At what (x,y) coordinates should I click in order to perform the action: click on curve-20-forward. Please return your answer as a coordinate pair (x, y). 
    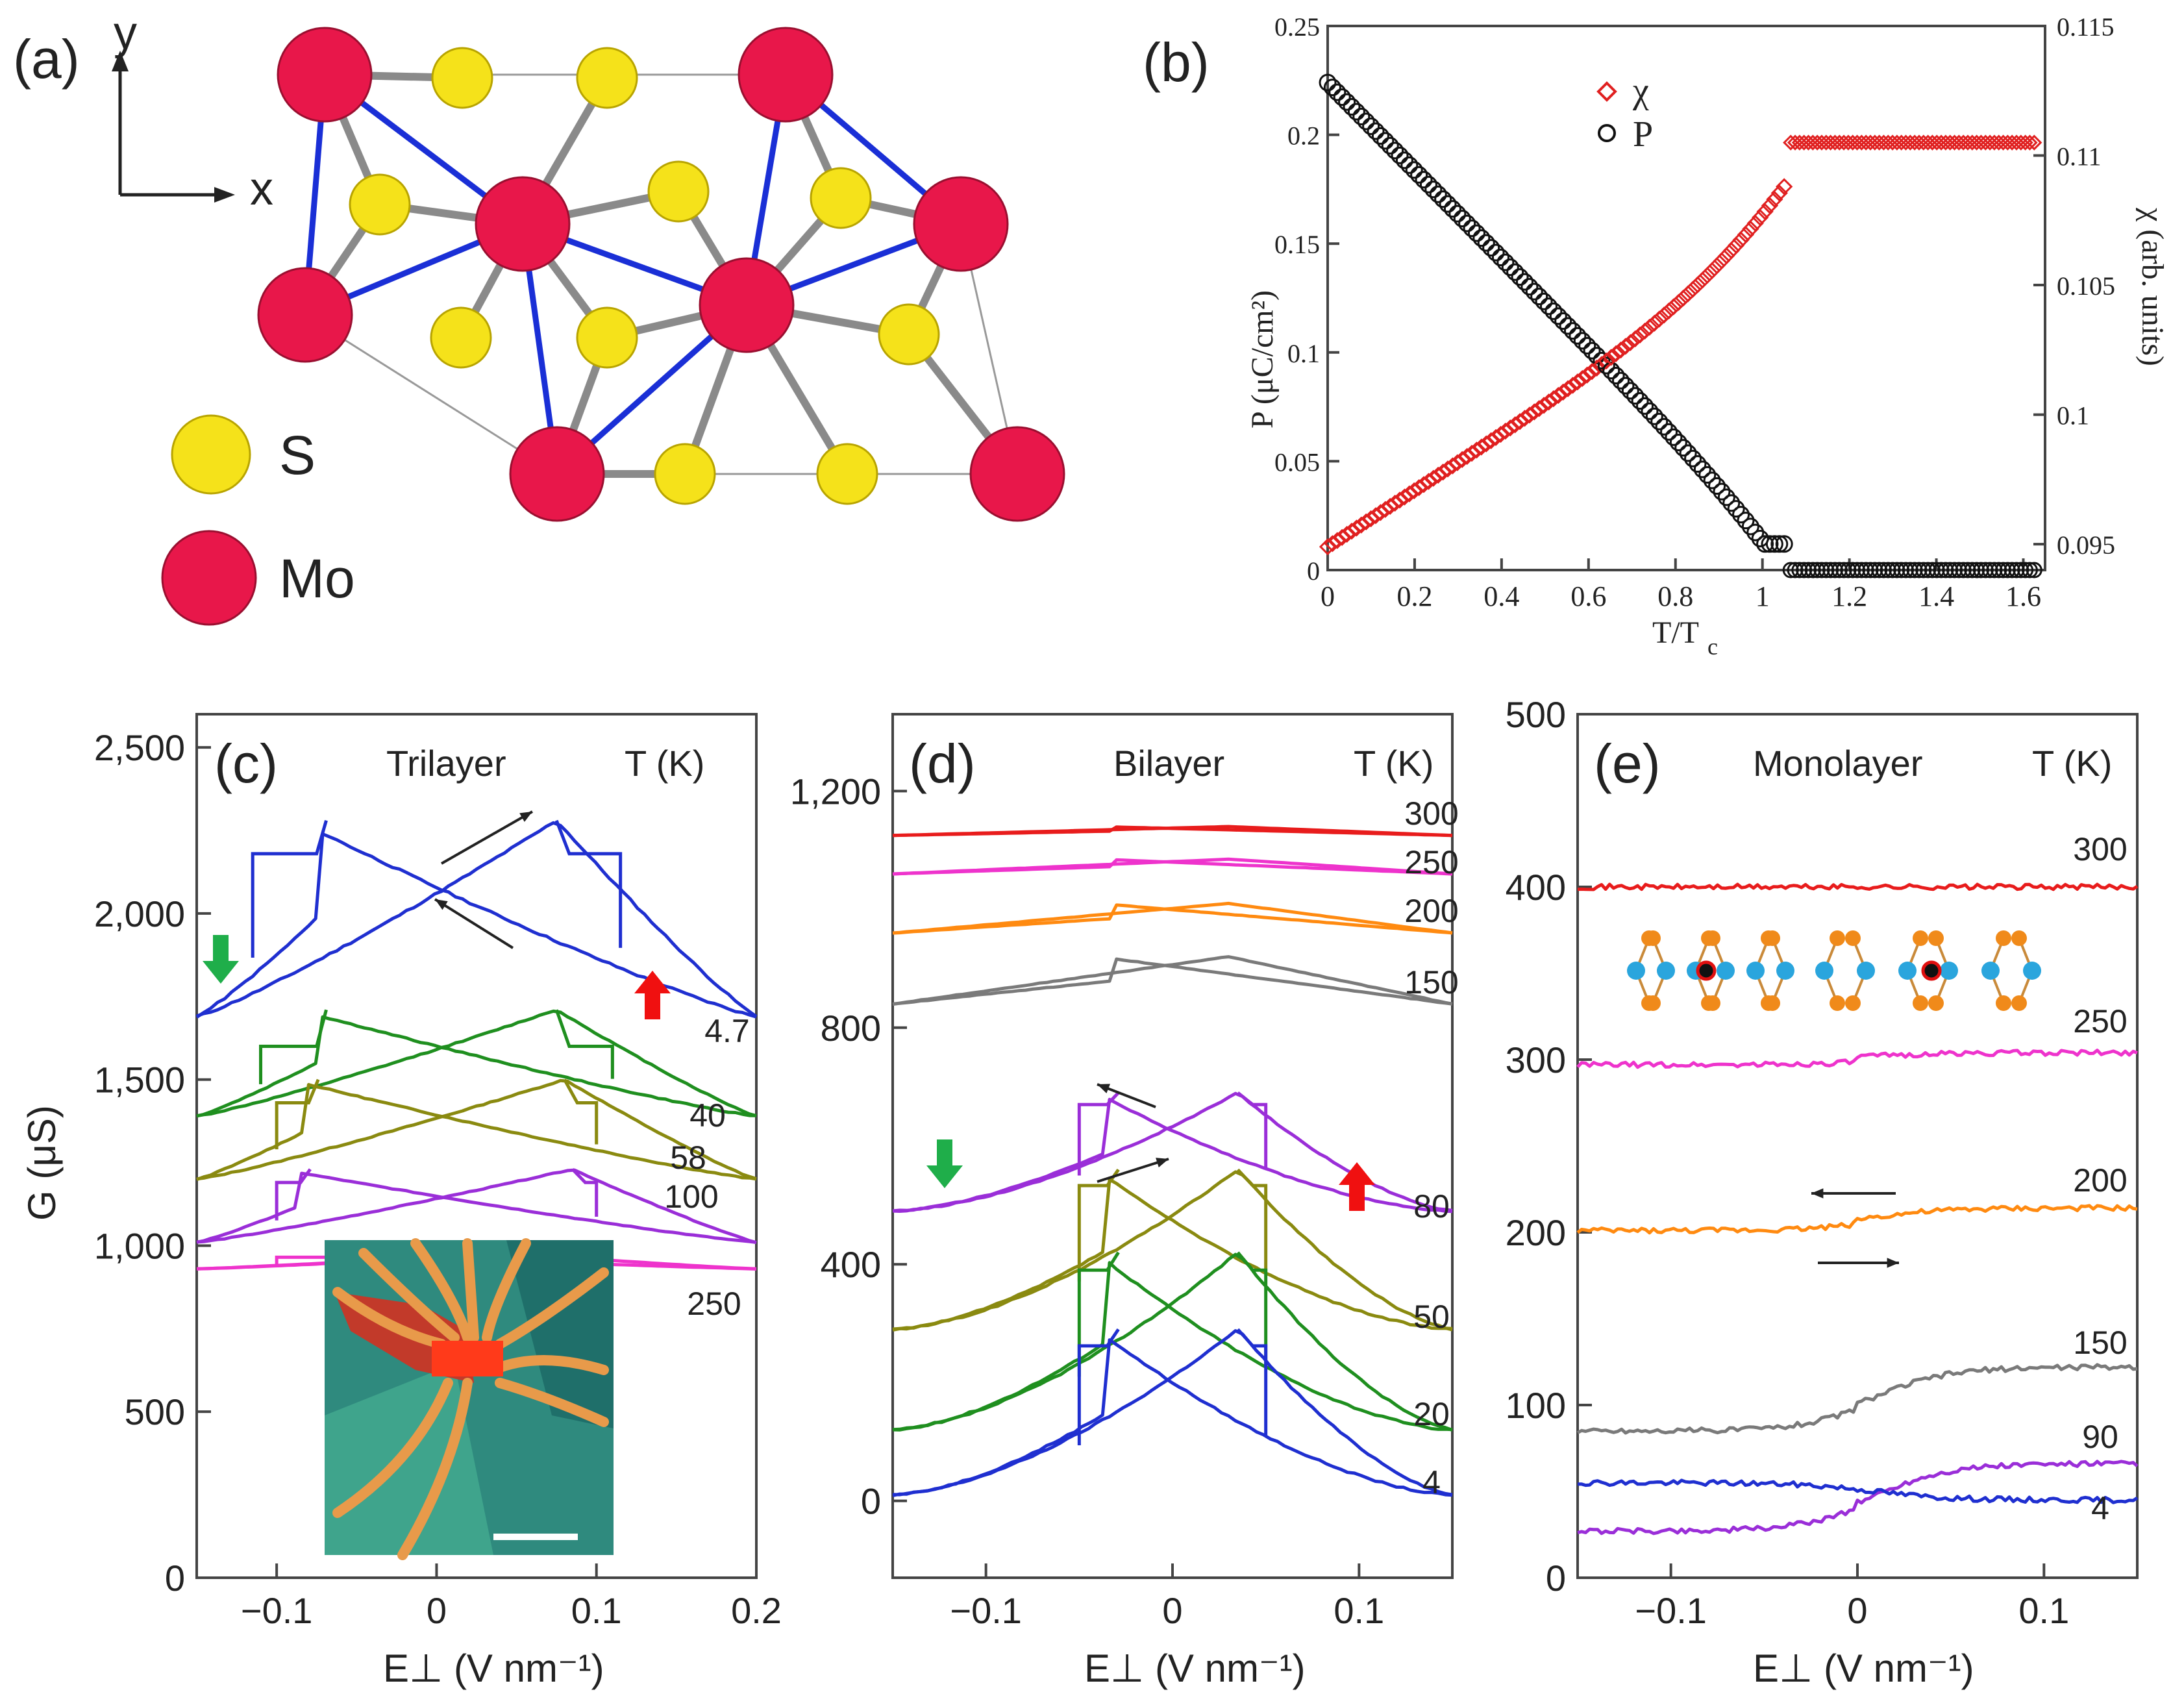
    Looking at the image, I should click on (1172, 1342).